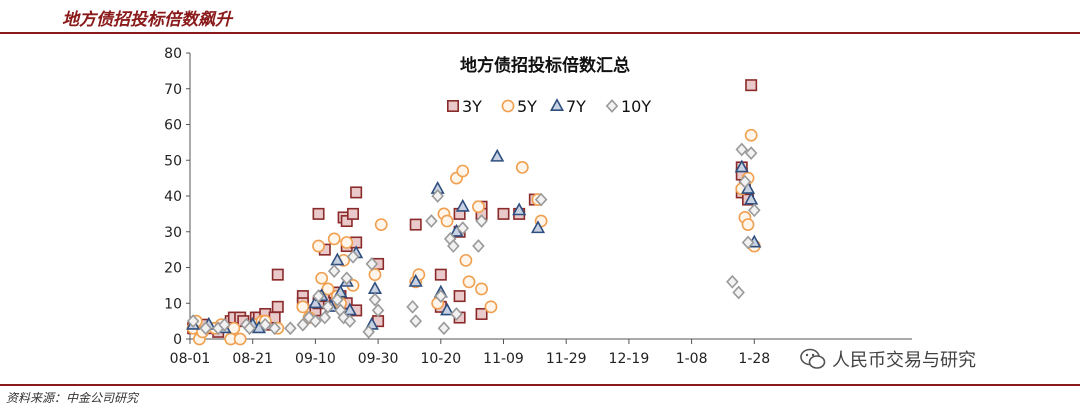 This screenshot has height=408, width=1080. What do you see at coordinates (72, 398) in the screenshot?
I see `source-note: 资料来源：中金公司研究` at bounding box center [72, 398].